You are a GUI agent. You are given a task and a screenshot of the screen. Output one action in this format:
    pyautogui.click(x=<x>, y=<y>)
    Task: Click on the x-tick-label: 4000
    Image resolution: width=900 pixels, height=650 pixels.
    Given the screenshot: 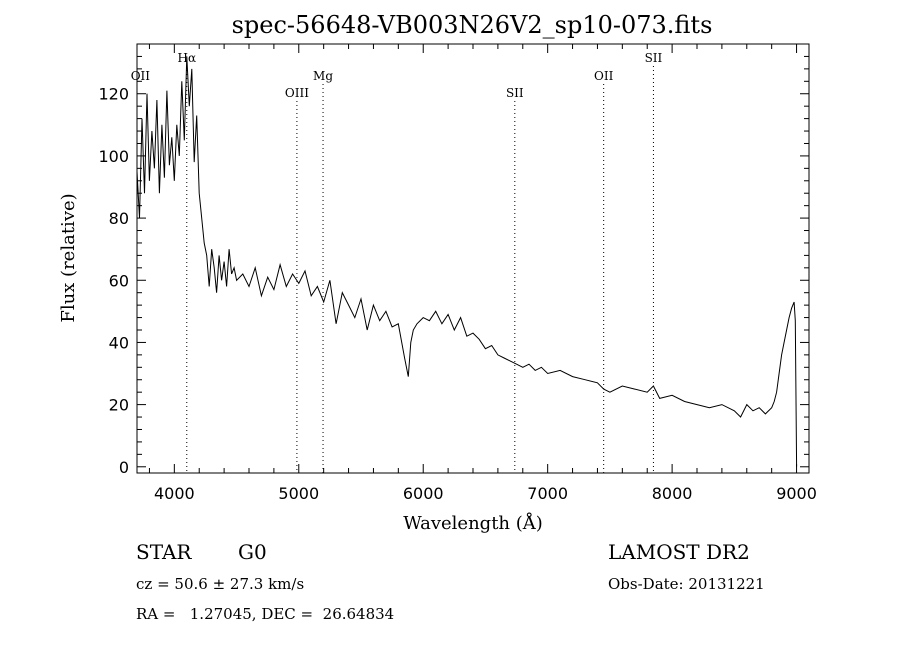 What is the action you would take?
    pyautogui.click(x=174, y=493)
    